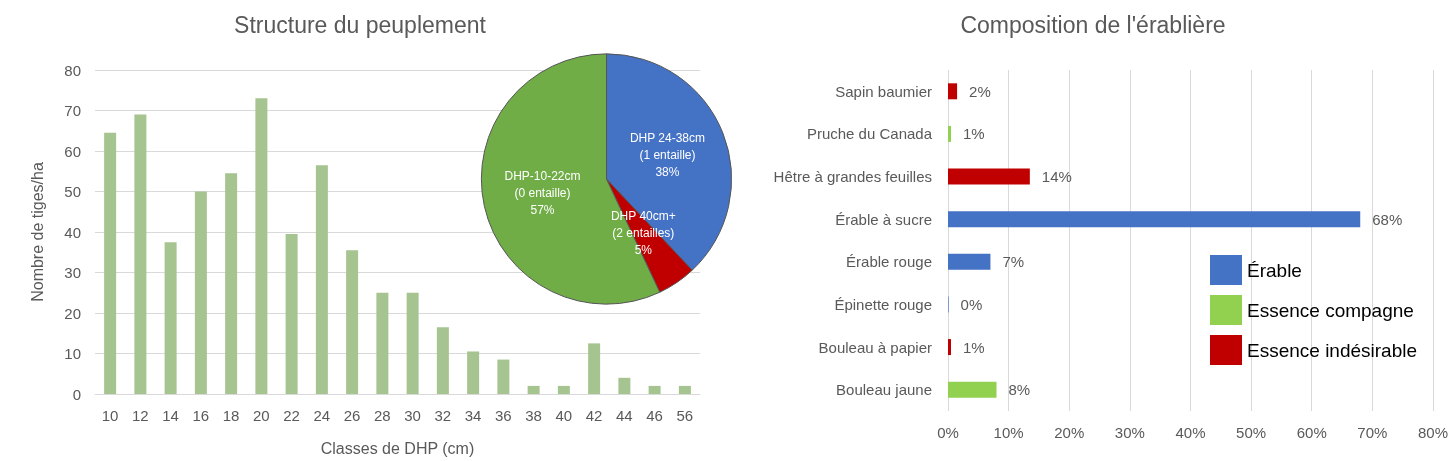  What do you see at coordinates (170, 415) in the screenshot?
I see `x-tick-label: 14` at bounding box center [170, 415].